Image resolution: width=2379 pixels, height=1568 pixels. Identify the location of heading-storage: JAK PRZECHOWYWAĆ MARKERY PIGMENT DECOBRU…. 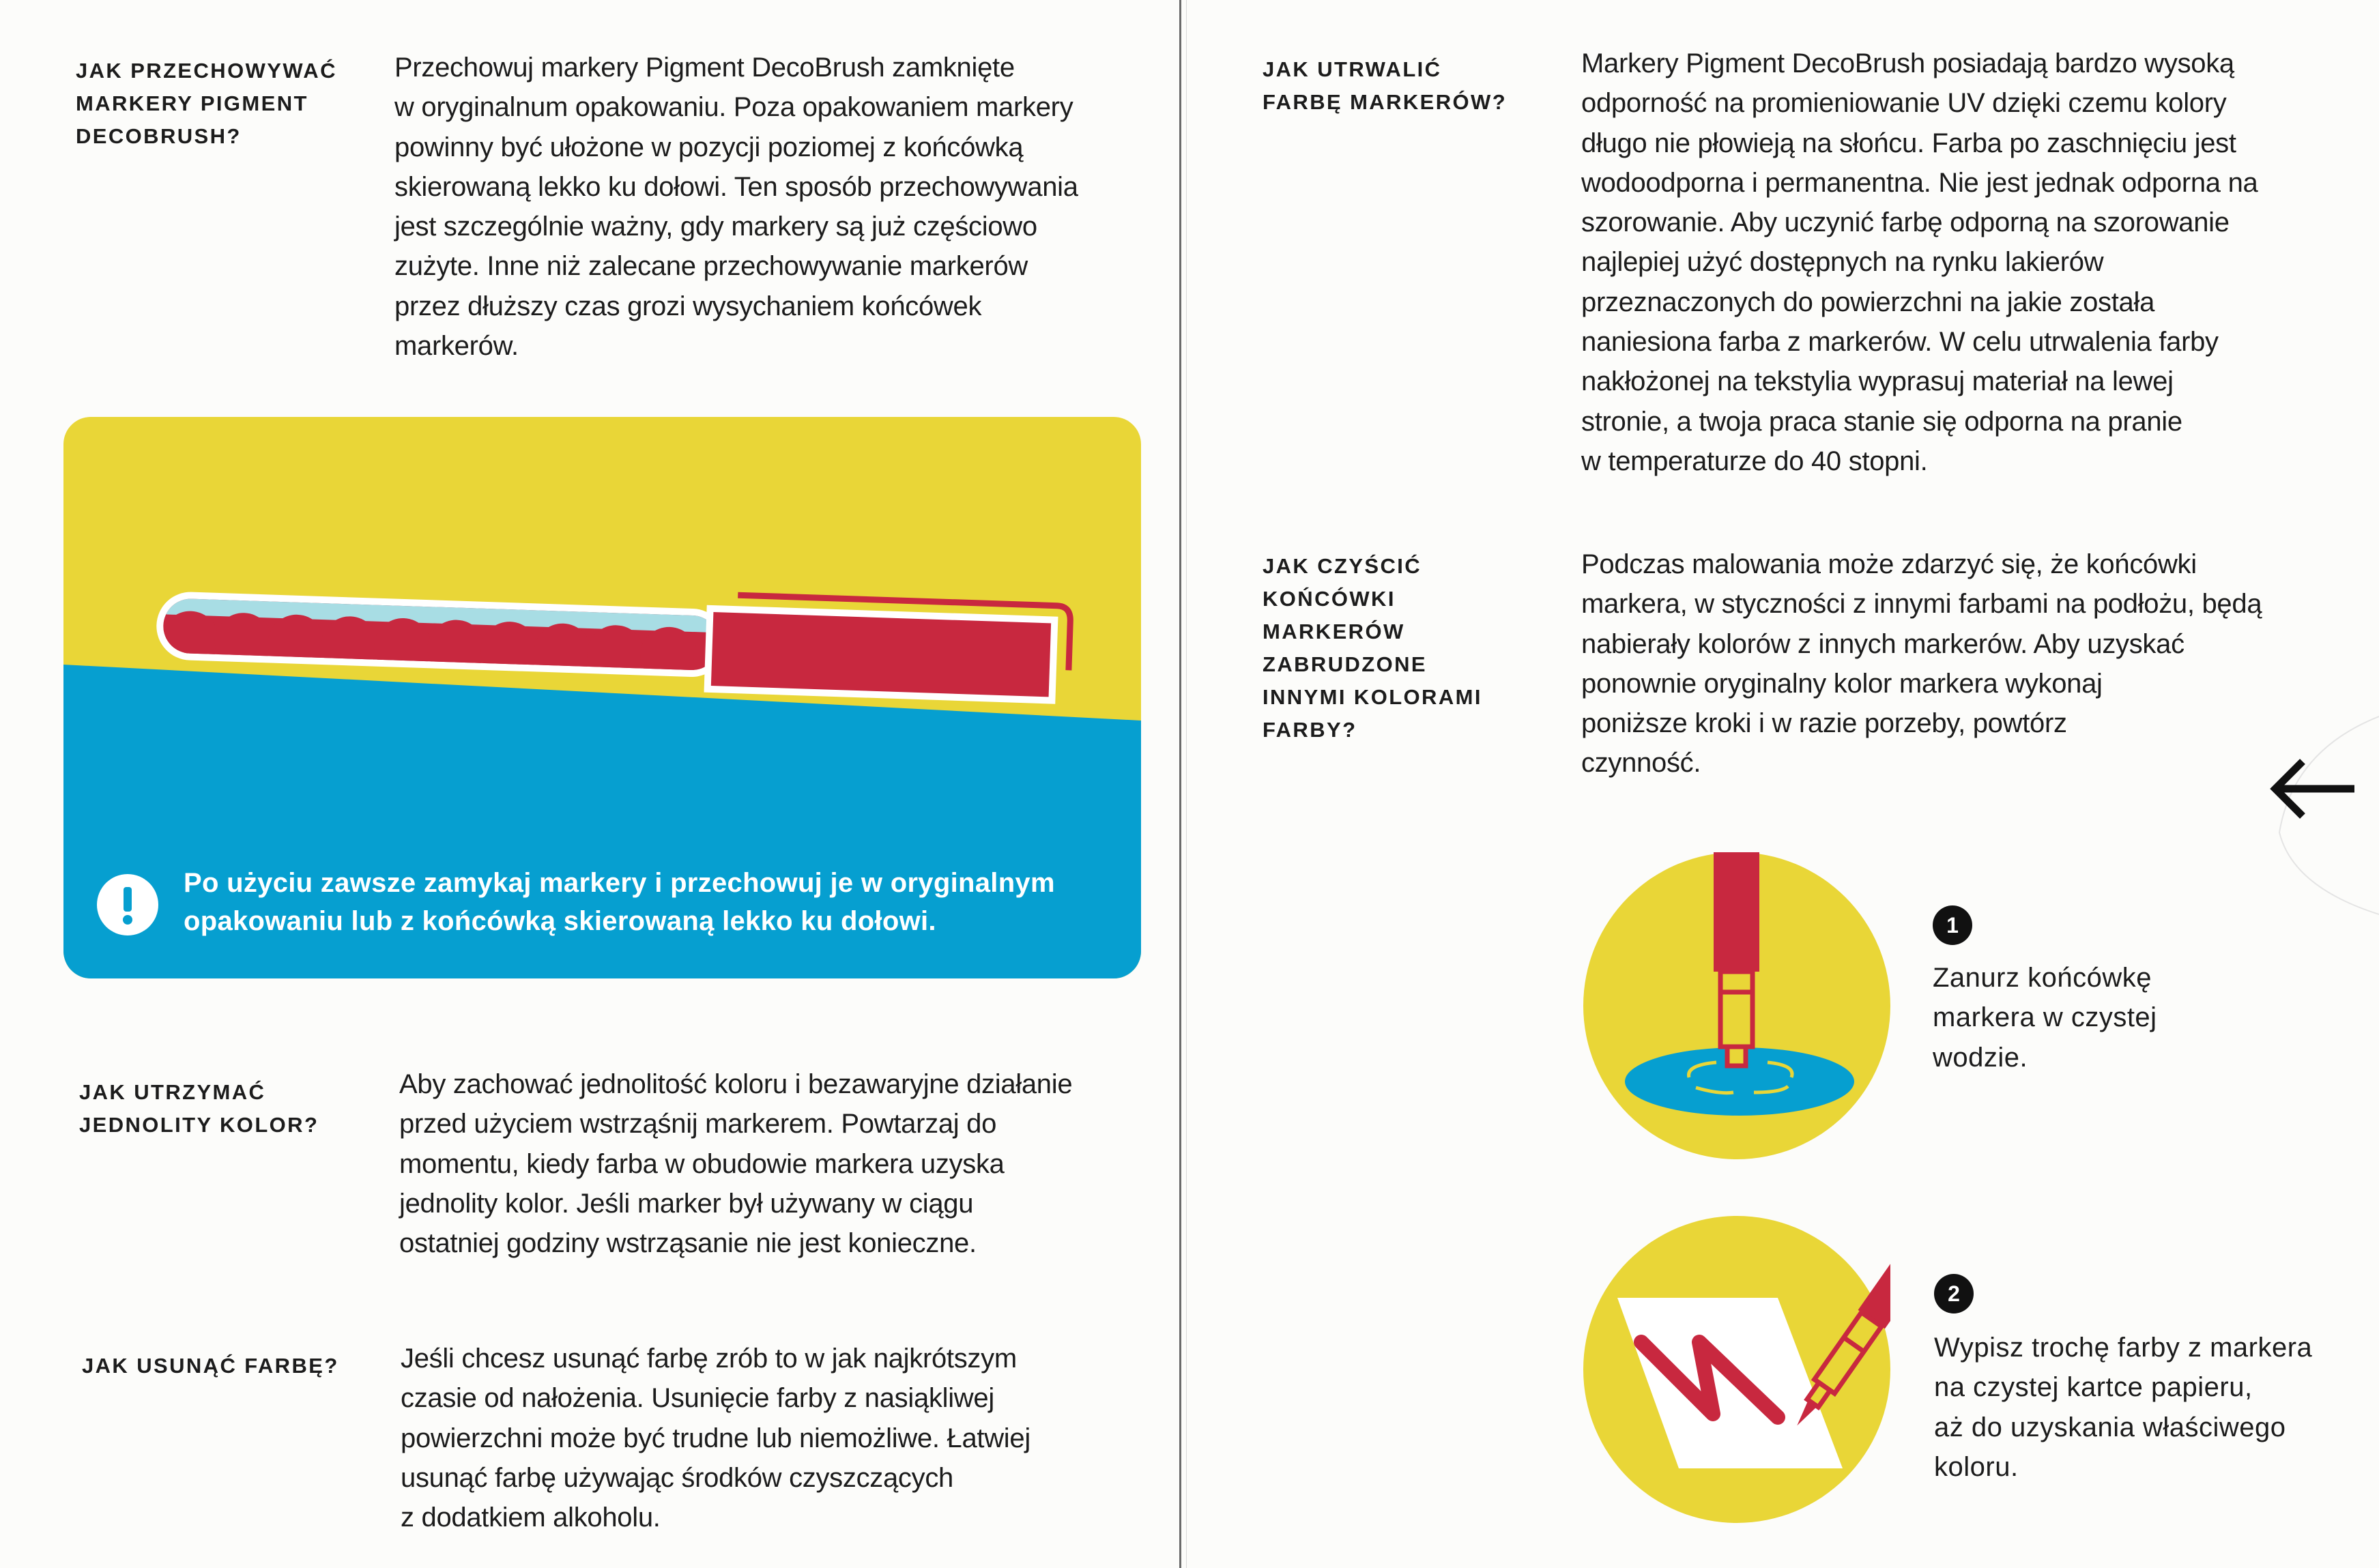
(206, 104).